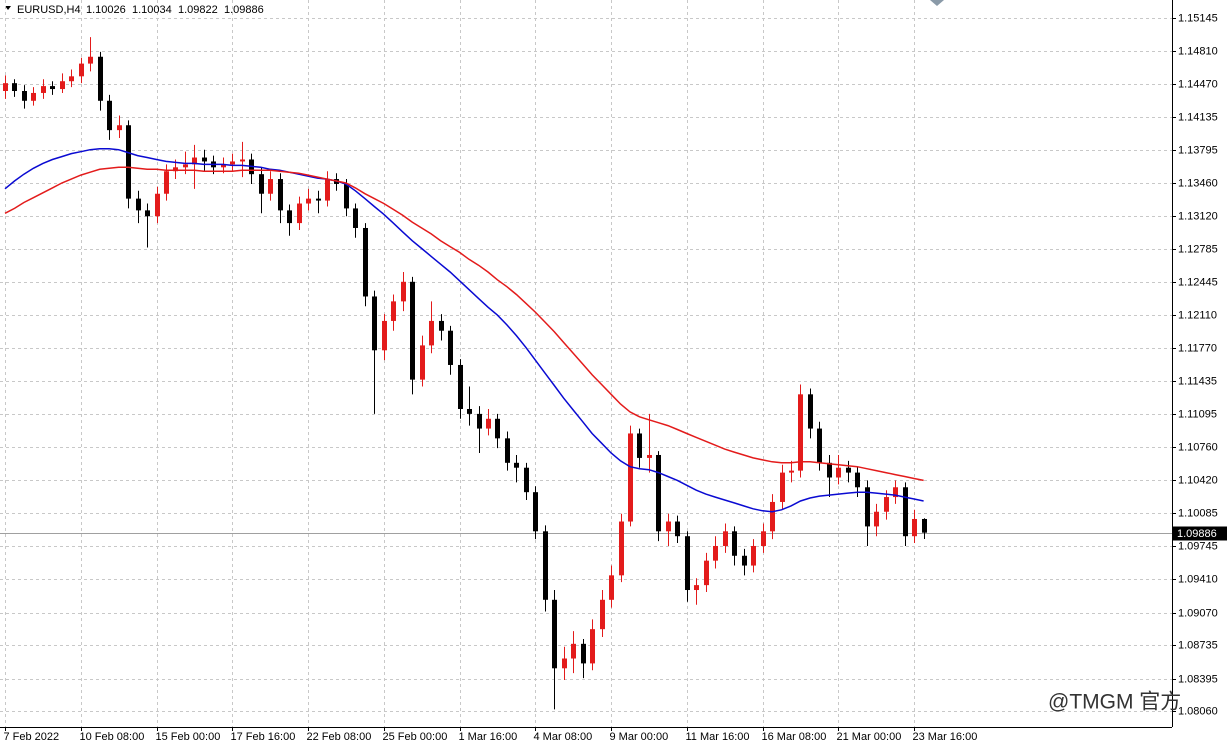 The width and height of the screenshot is (1227, 746). Describe the element at coordinates (1198, 447) in the screenshot. I see `y-tick-label: 1.10760` at that location.